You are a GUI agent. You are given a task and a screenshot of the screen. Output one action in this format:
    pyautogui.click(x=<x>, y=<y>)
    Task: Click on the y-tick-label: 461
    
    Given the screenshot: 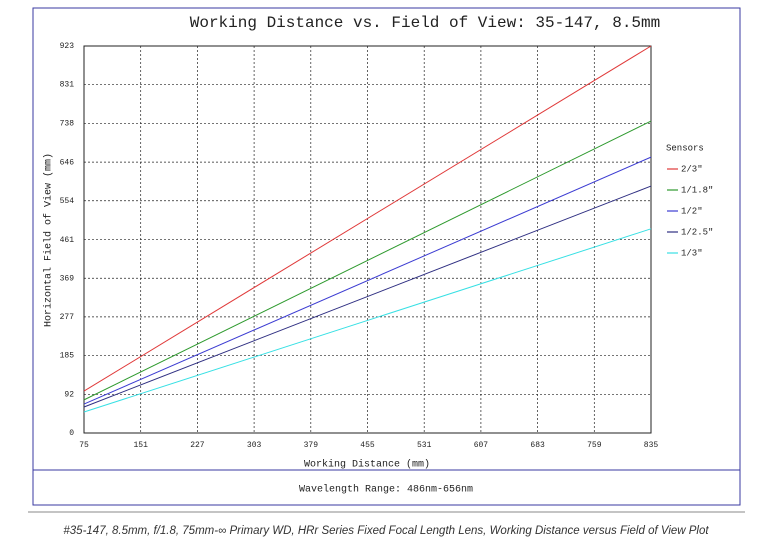 What is the action you would take?
    pyautogui.click(x=67, y=240)
    